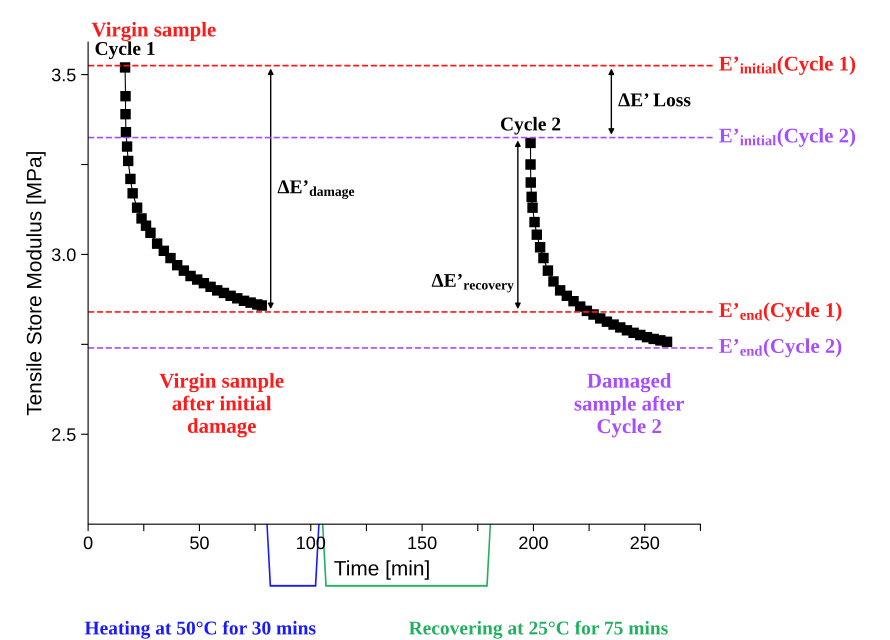 The width and height of the screenshot is (890, 640). What do you see at coordinates (64, 255) in the screenshot?
I see `y-tick-label: 3.0` at bounding box center [64, 255].